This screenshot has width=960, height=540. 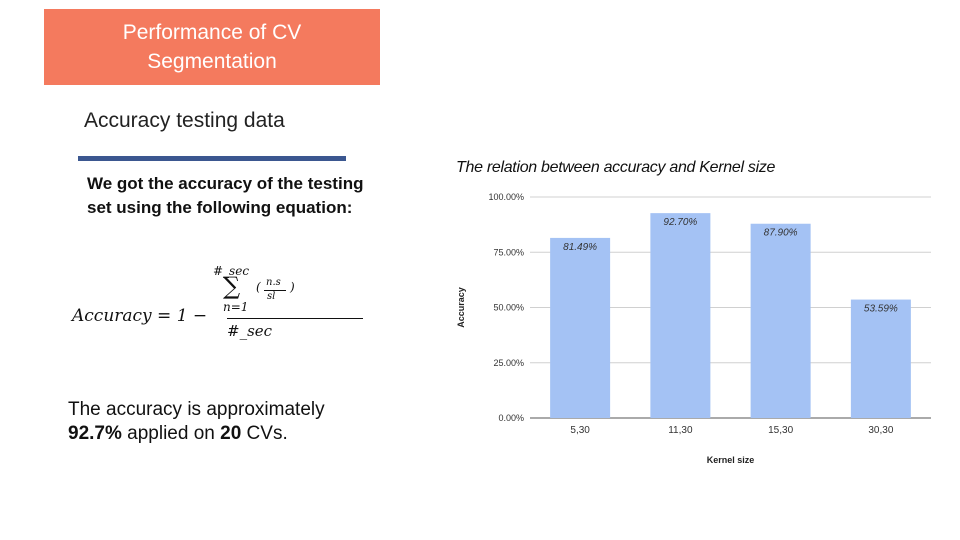 I want to click on y-axis-title: Accuracy, so click(x=461, y=307).